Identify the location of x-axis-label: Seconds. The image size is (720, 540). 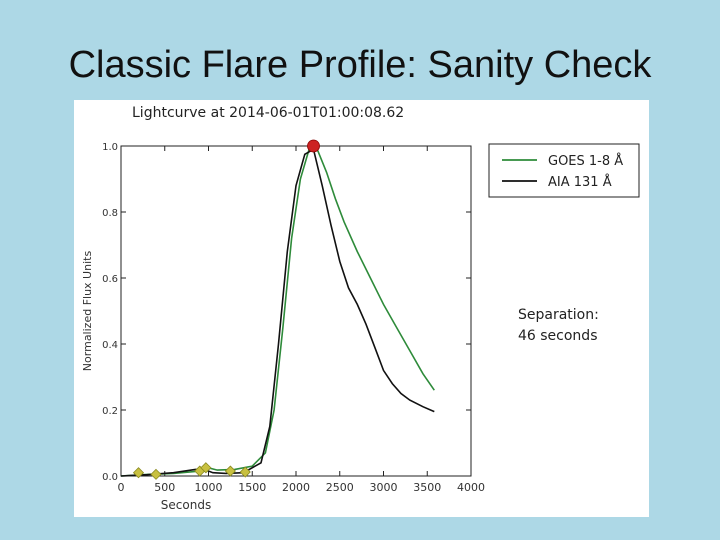
(186, 505).